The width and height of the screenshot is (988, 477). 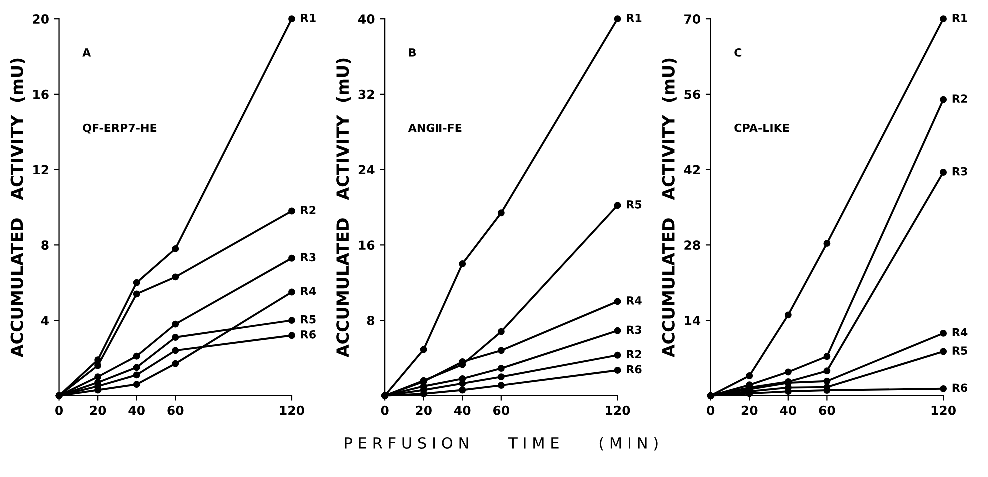 What do you see at coordinates (87, 52) in the screenshot?
I see `annotation: A` at bounding box center [87, 52].